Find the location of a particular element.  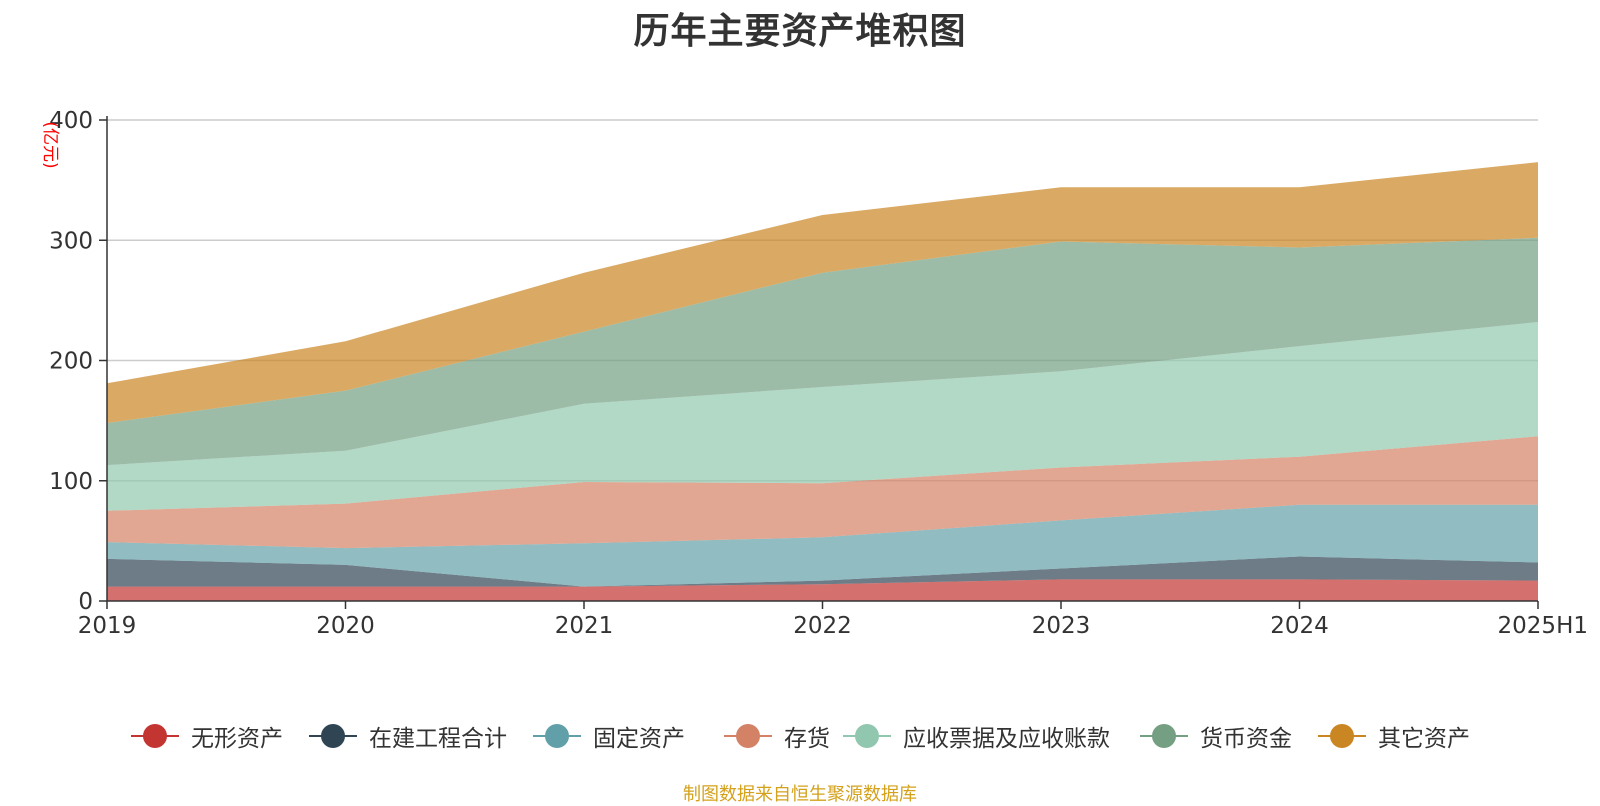

legend-label: 固定资产 is located at coordinates (639, 739).